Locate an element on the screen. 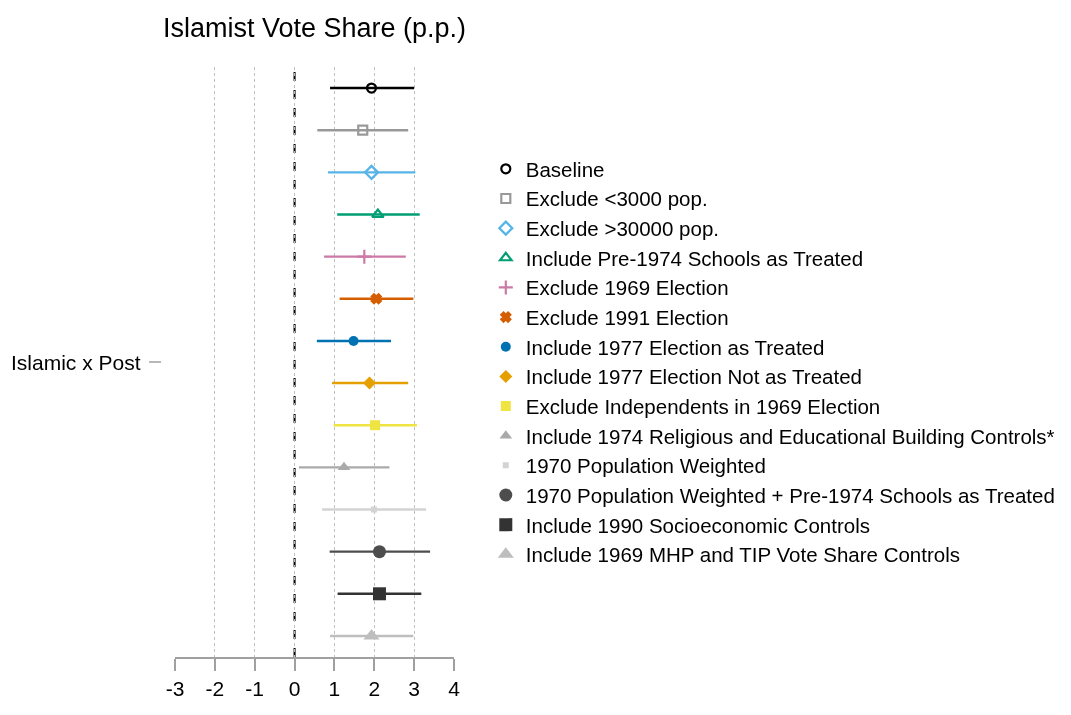  legend-label: Include Pre-1974 Schools as Treated is located at coordinates (694, 258).